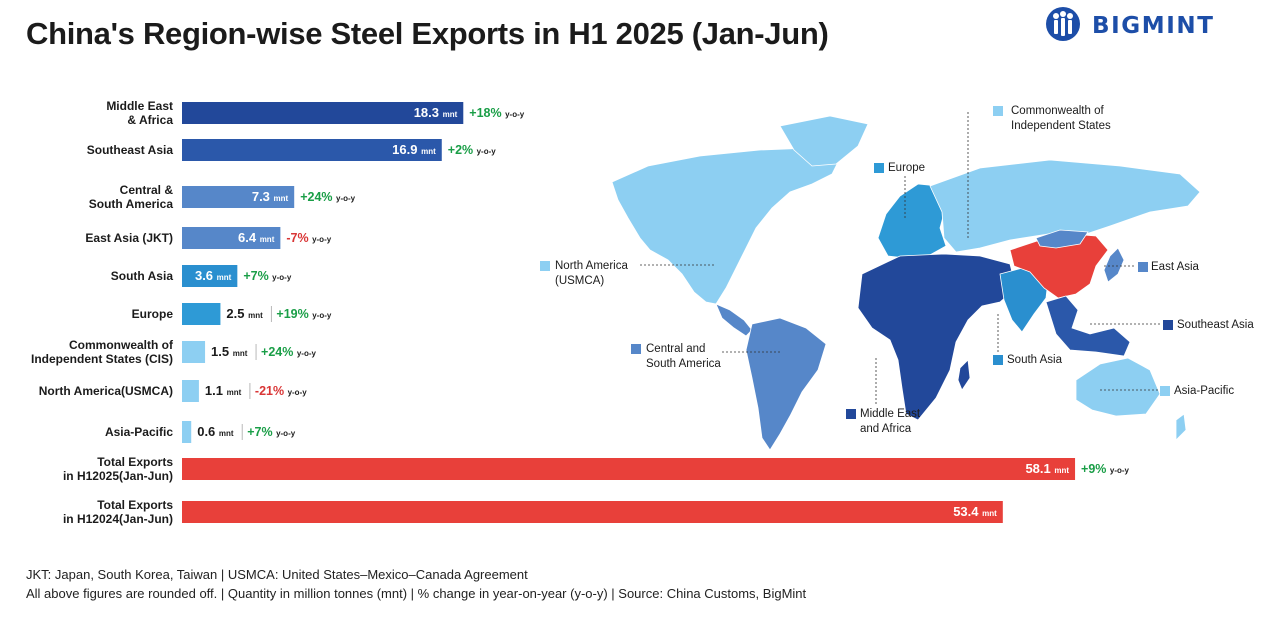  Describe the element at coordinates (118, 519) in the screenshot. I see `category-label-line: in H12024(Jan-Jun)` at that location.